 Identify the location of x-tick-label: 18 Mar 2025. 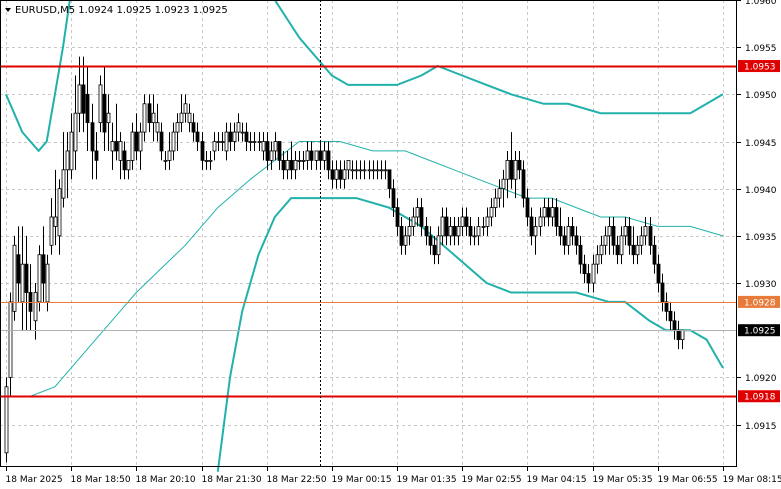
(34, 480).